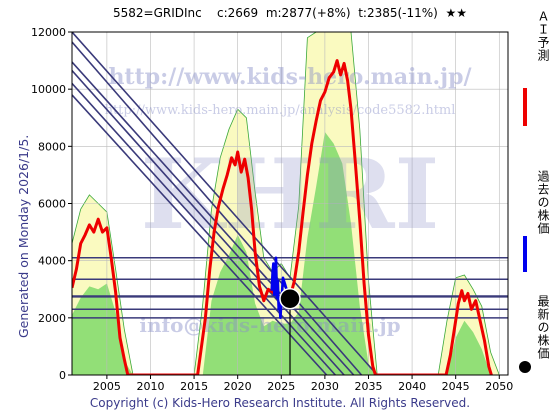 The height and width of the screenshot is (420, 560). What do you see at coordinates (281, 386) in the screenshot?
I see `x-tick-label: 2025` at bounding box center [281, 386].